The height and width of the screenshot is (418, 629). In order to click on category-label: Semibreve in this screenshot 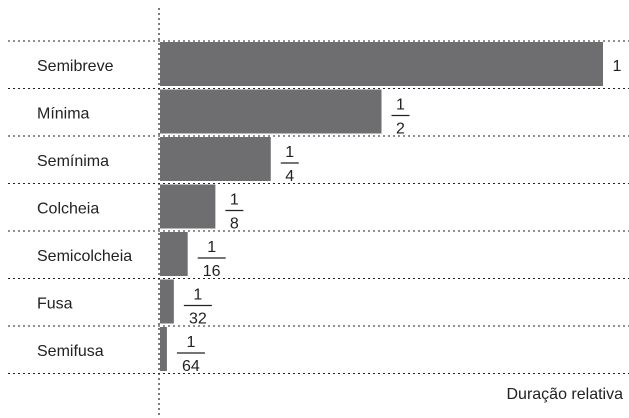, I will do `click(75, 66)`.